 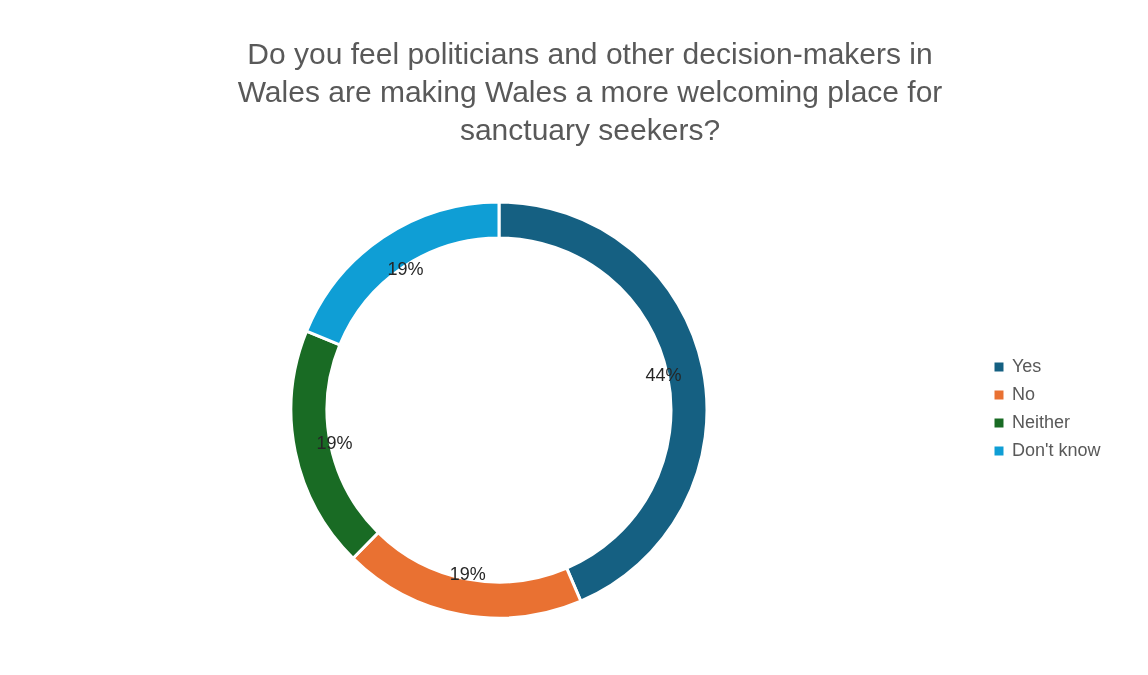 What do you see at coordinates (1027, 366) in the screenshot?
I see `legend-label: Yes` at bounding box center [1027, 366].